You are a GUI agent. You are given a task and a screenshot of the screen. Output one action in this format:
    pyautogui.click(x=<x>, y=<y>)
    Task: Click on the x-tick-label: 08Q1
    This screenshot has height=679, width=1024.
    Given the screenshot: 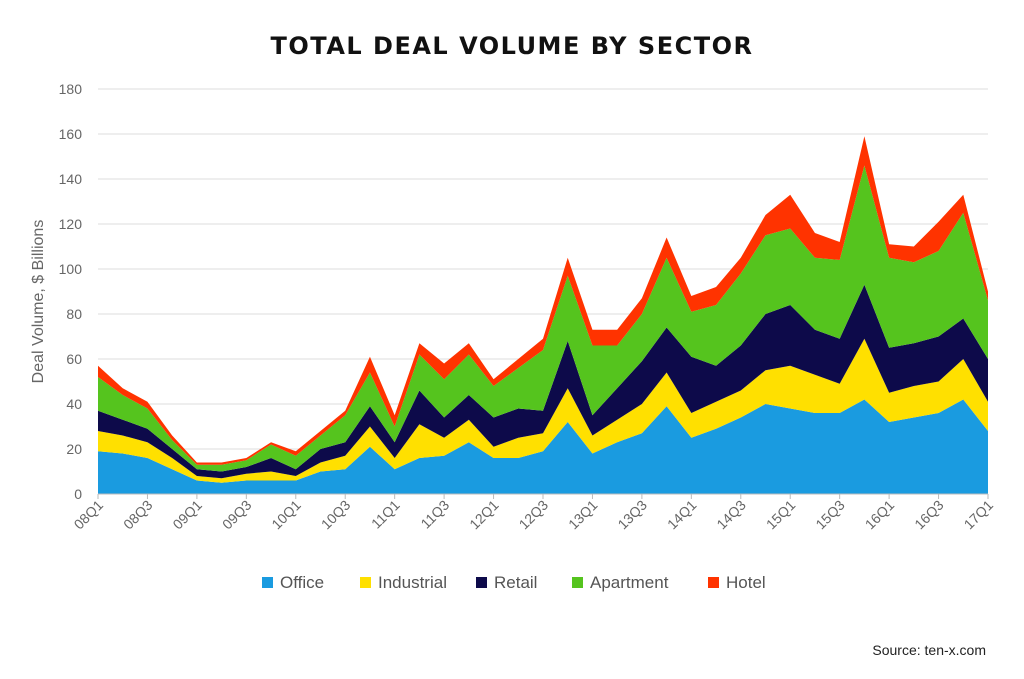 What is the action you would take?
    pyautogui.click(x=89, y=515)
    